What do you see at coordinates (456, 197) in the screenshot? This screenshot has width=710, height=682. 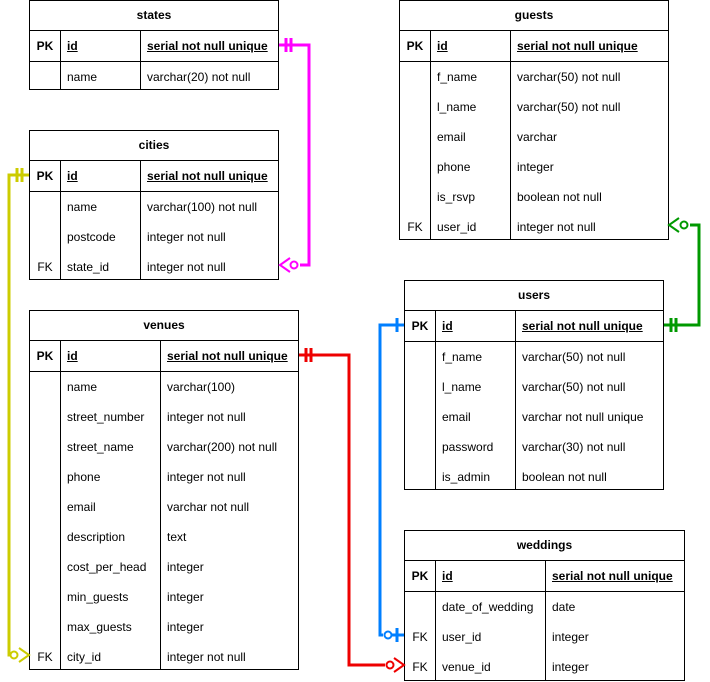 I see `column-name-cell: is_rsvp` at bounding box center [456, 197].